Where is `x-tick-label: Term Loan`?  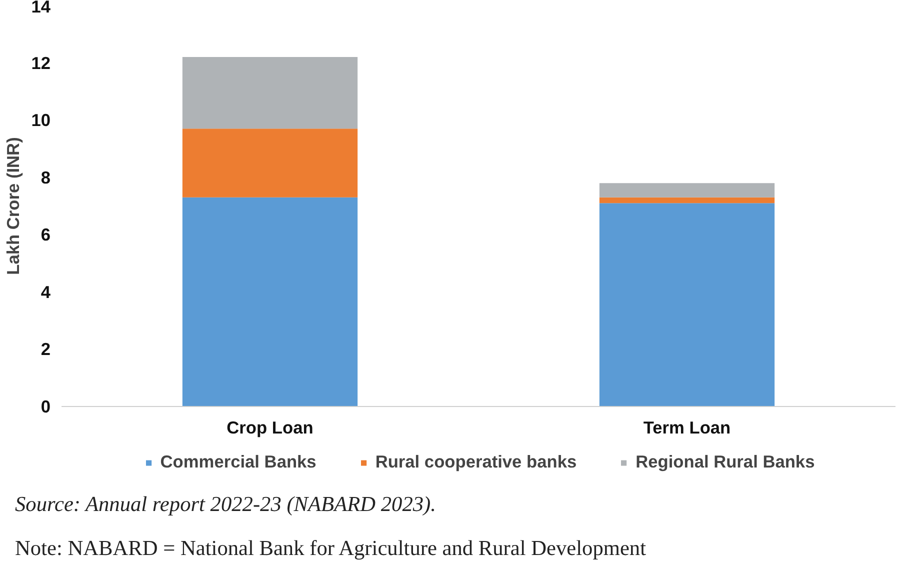
x-tick-label: Term Loan is located at coordinates (687, 428).